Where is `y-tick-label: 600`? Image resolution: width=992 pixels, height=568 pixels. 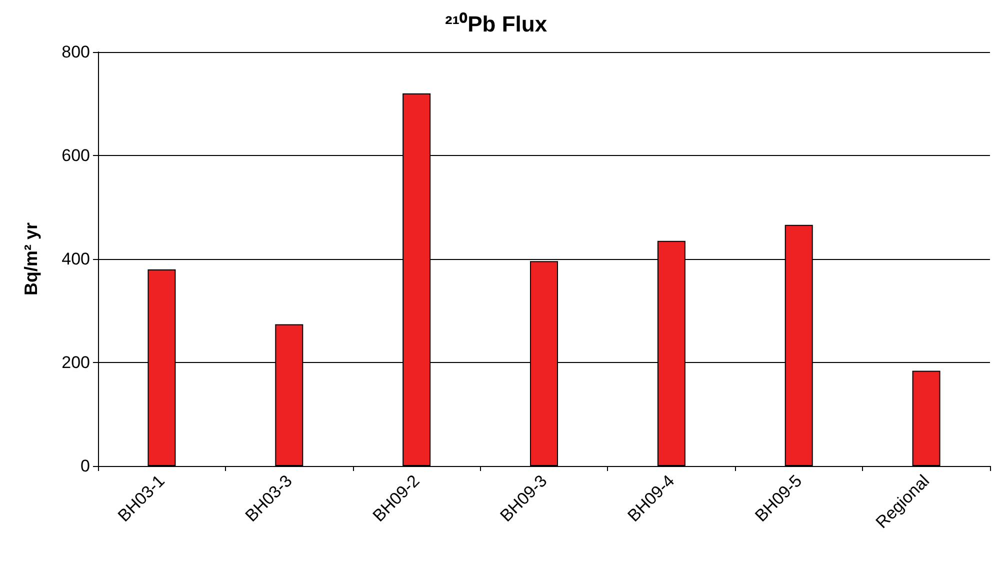
y-tick-label: 600 is located at coordinates (76, 155).